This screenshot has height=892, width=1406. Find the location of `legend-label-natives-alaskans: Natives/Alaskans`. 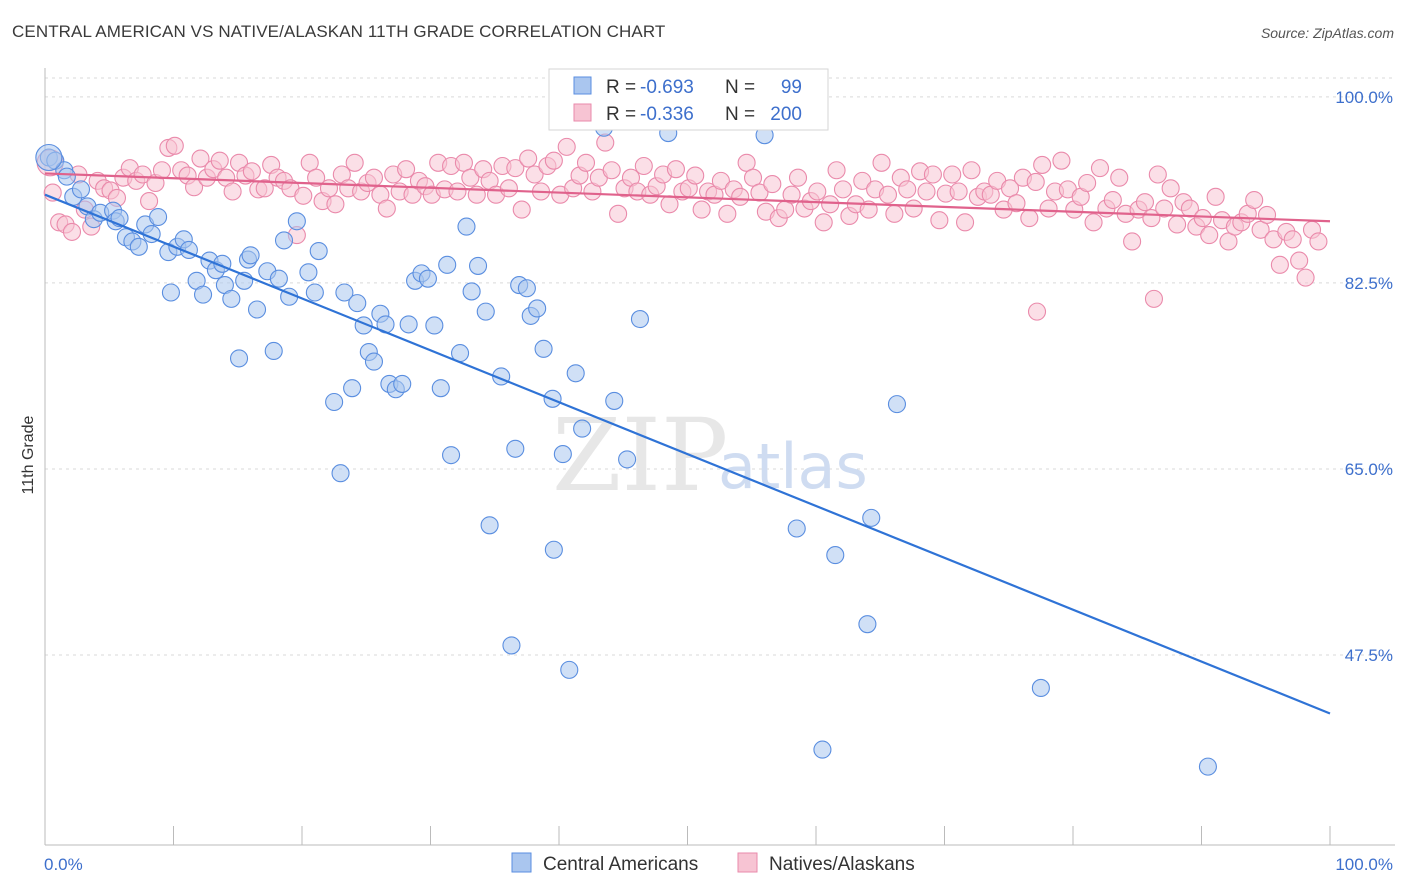

legend-label-natives-alaskans: Natives/Alaskans is located at coordinates (842, 864).